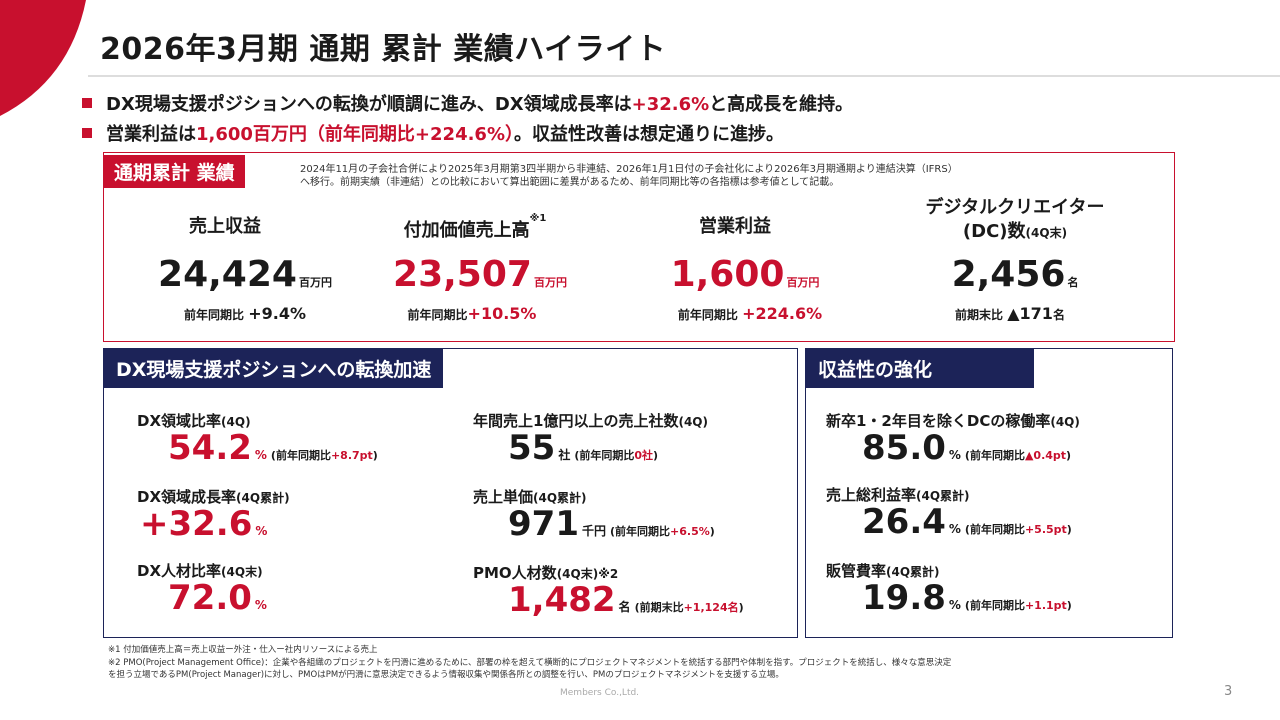 The height and width of the screenshot is (720, 1280). I want to click on kpi-number: 2,456, so click(1008, 274).